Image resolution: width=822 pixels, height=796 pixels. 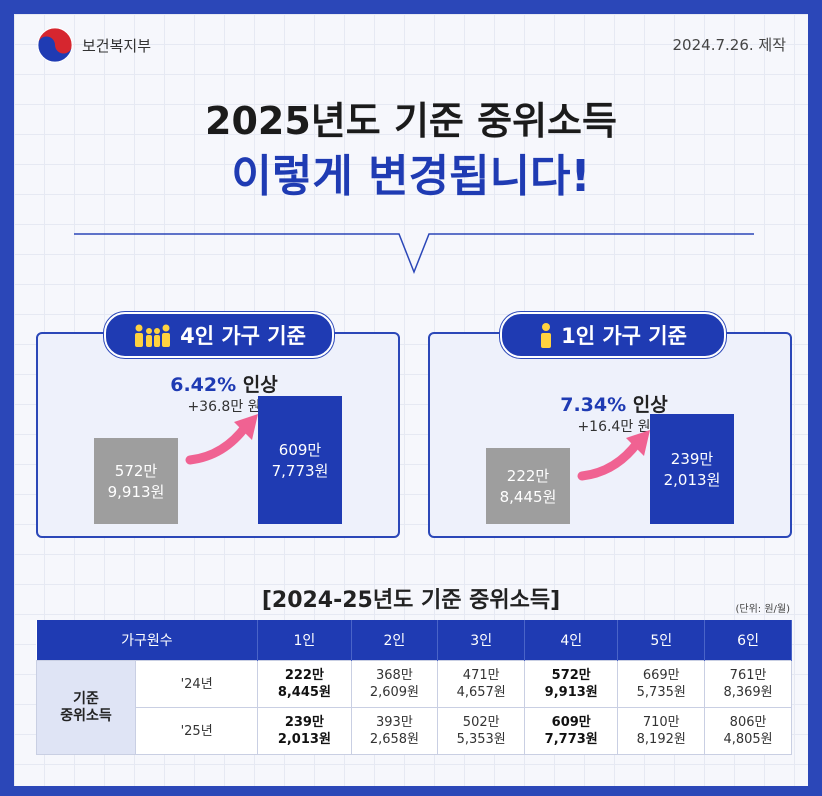 I want to click on one-person-increase-value: 7.34%, so click(x=593, y=405).